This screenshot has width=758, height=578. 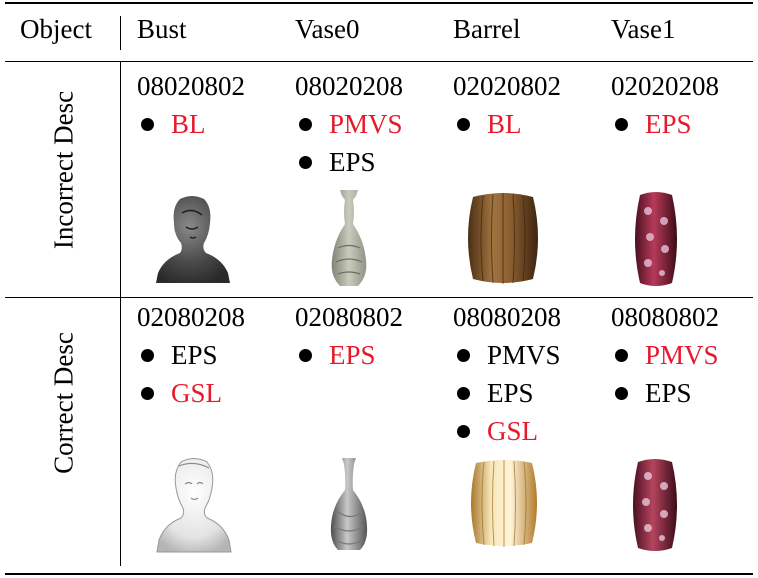 What do you see at coordinates (379, 61) in the screenshot?
I see `header-rule` at bounding box center [379, 61].